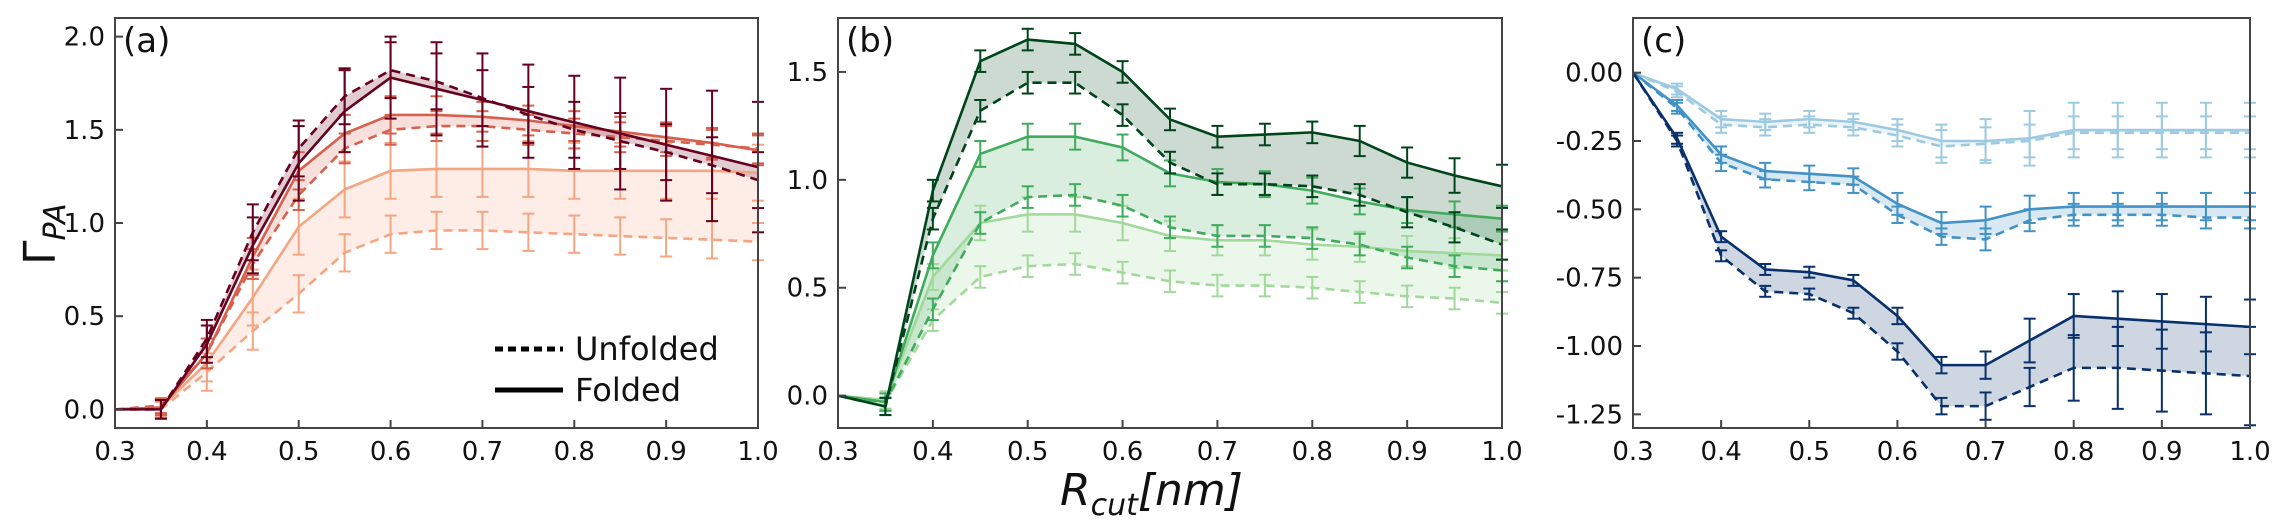 The image size is (2275, 524). I want to click on x-tick-label: 0.9, so click(2161, 452).